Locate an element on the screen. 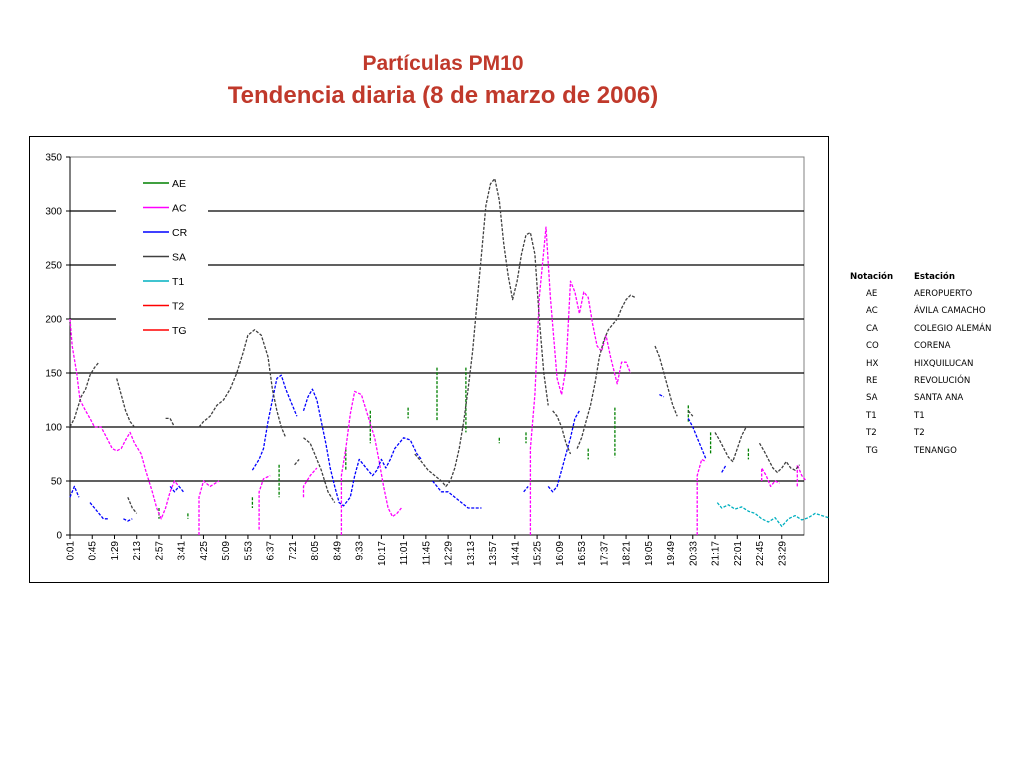 The image size is (1024, 768). x-tick-label: 2:13 is located at coordinates (137, 551).